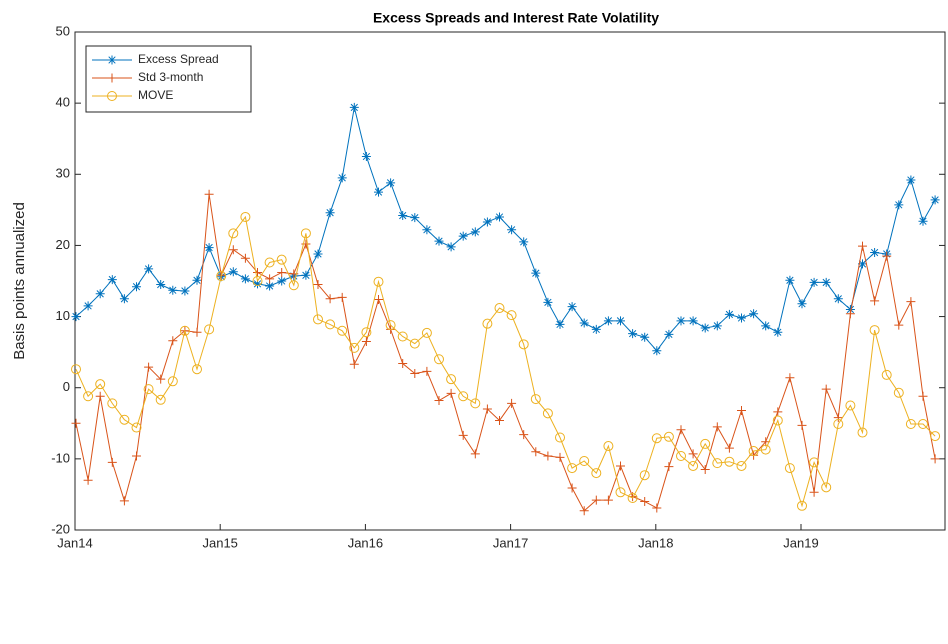 The height and width of the screenshot is (644, 948). I want to click on legend-label: Excess Spread, so click(178, 59).